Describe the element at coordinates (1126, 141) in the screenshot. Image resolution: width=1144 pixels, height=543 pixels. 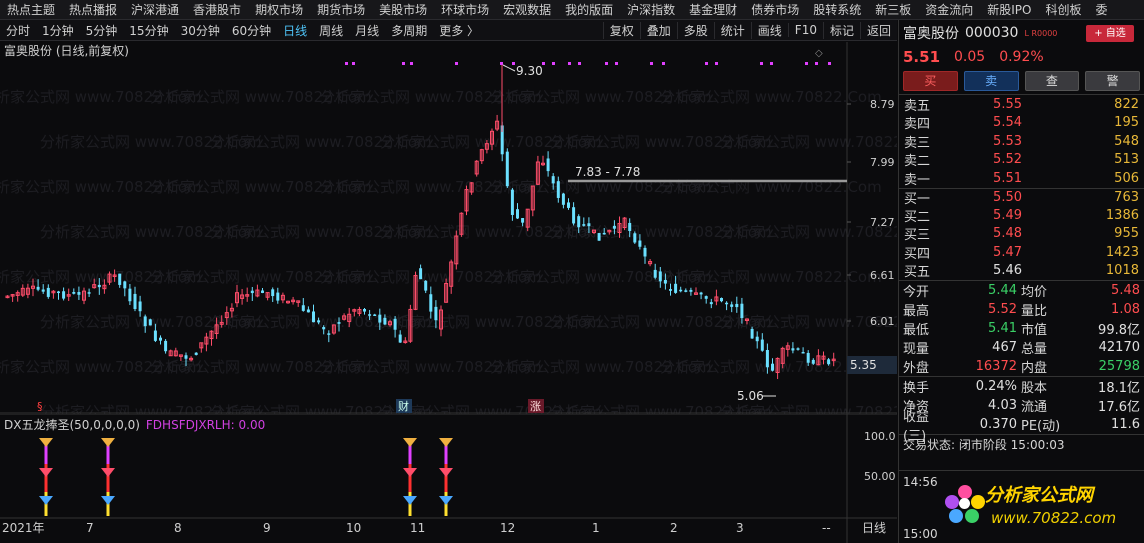
I see `level-volume: 548` at that location.